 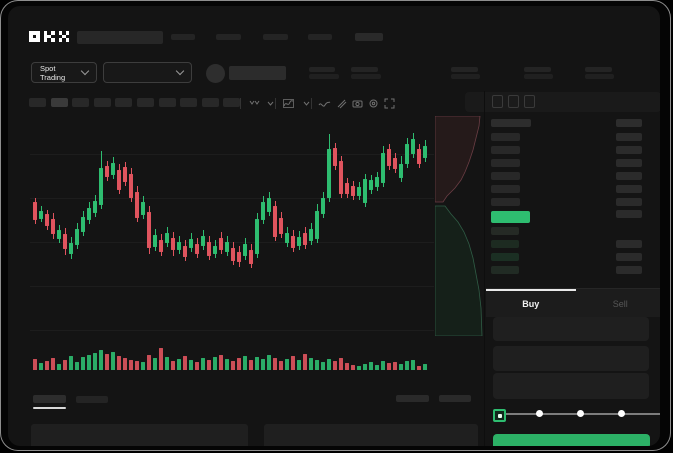 What do you see at coordinates (64, 36) in the screenshot?
I see `logo-letter-x` at bounding box center [64, 36].